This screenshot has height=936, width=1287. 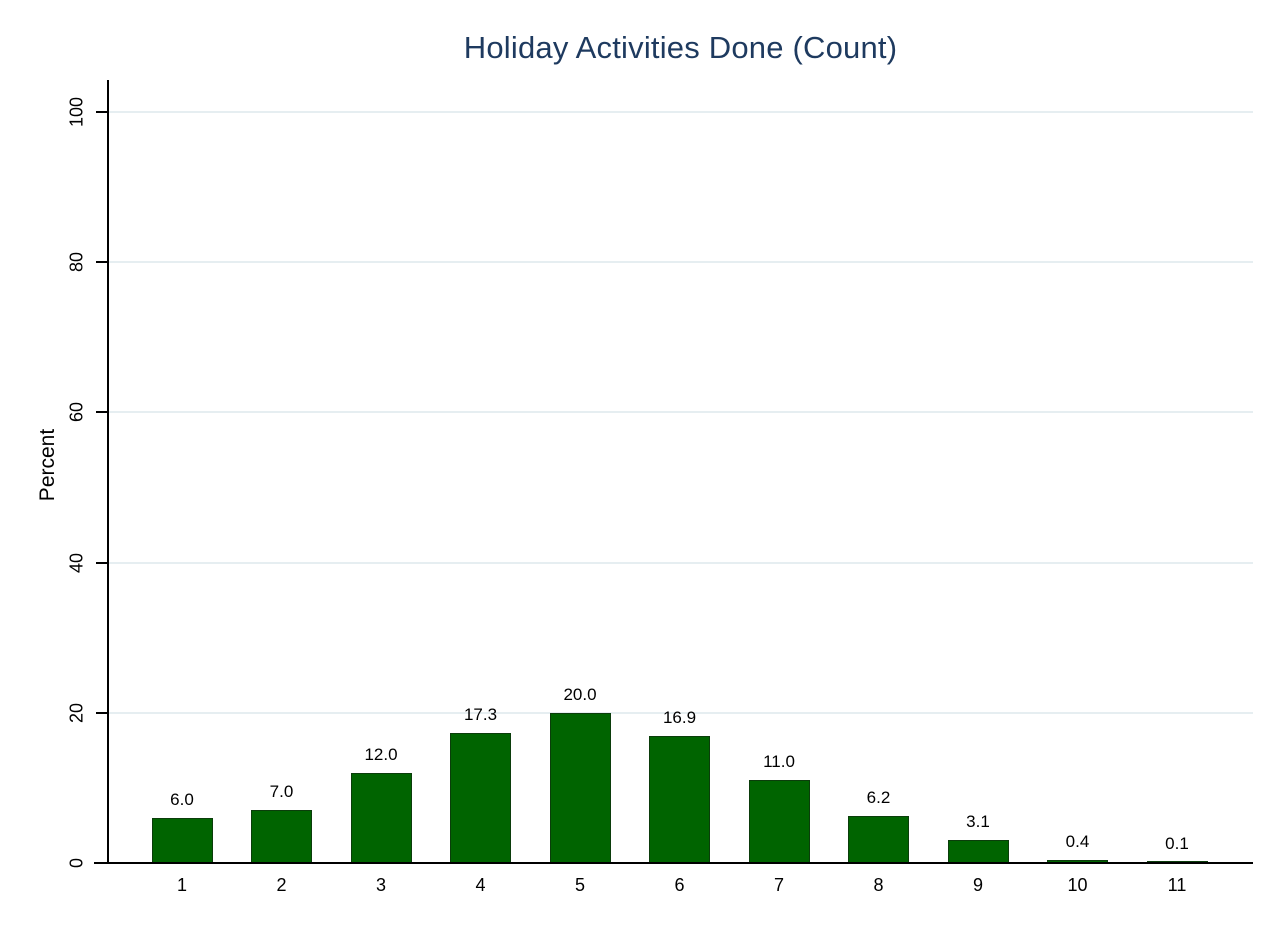 What do you see at coordinates (1177, 844) in the screenshot?
I see `bar-value-label: 0.1` at bounding box center [1177, 844].